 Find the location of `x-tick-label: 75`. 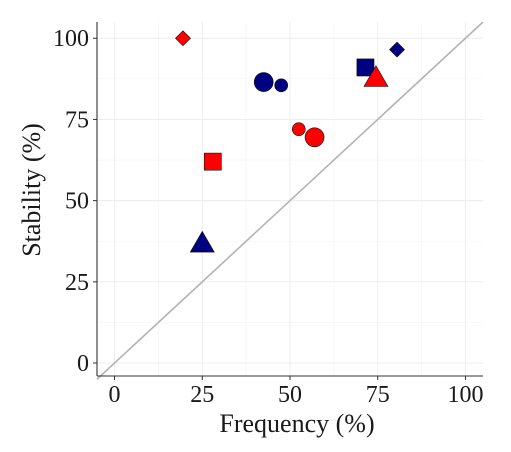

x-tick-label: 75 is located at coordinates (378, 395).